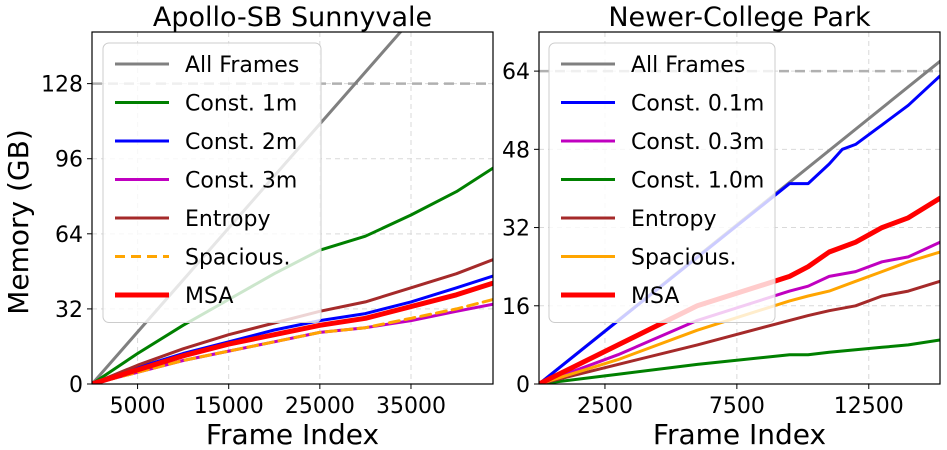  I want to click on chart-title: Newer-College Park, so click(739, 17).